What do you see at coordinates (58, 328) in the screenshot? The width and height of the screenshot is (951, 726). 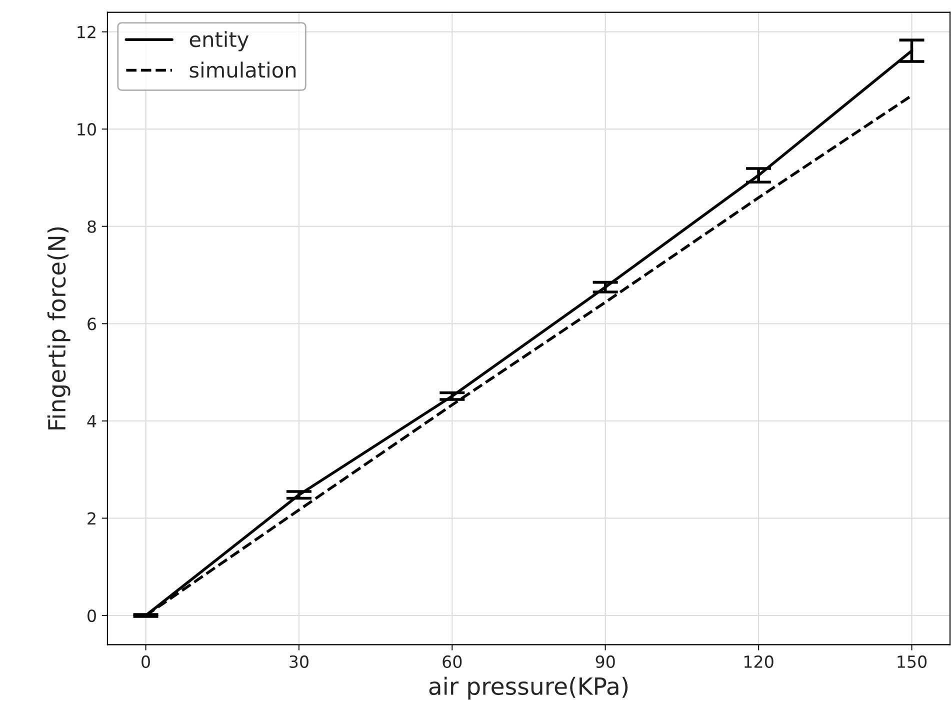 I see `y-axis-title: Fingertip force(N)` at bounding box center [58, 328].